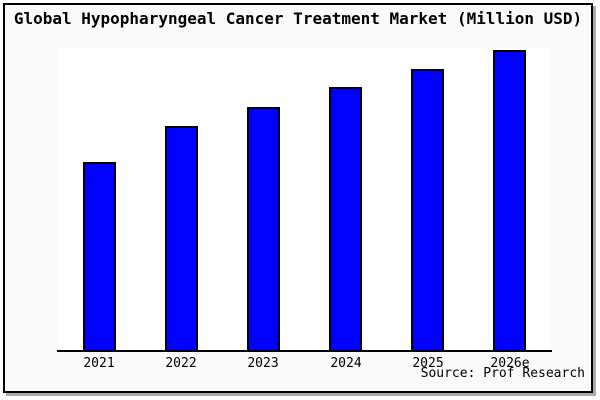 The height and width of the screenshot is (400, 600). What do you see at coordinates (509, 200) in the screenshot?
I see `bar-2026e` at bounding box center [509, 200].